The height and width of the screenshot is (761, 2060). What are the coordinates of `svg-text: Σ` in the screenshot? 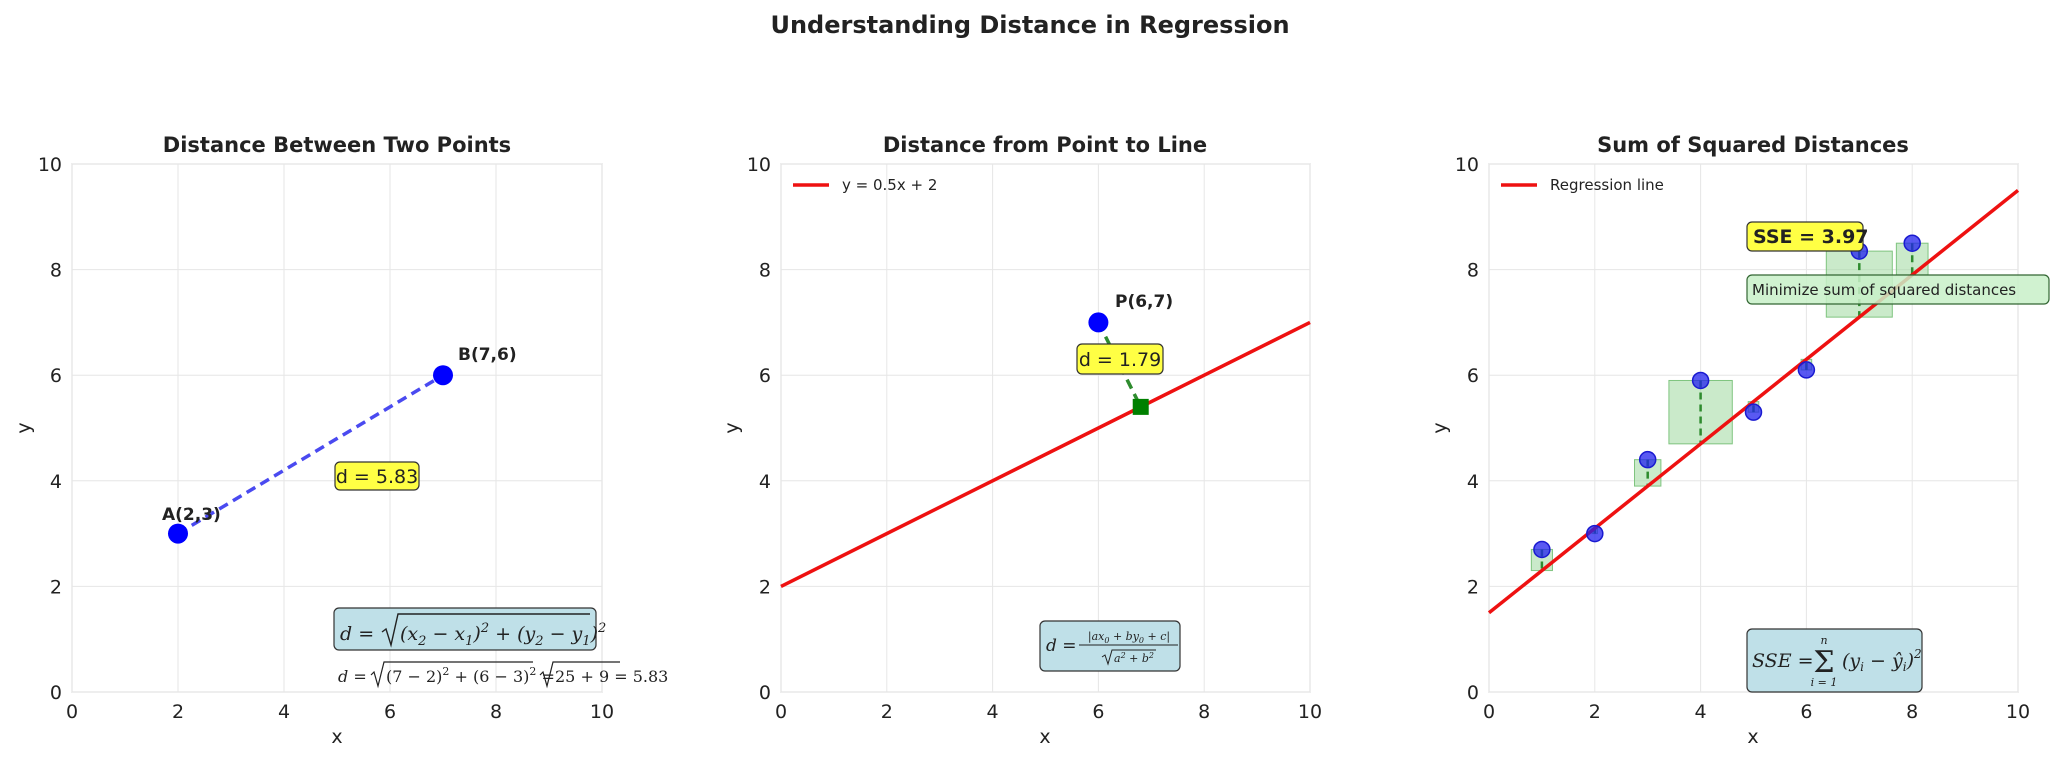 It's located at (1823, 662).